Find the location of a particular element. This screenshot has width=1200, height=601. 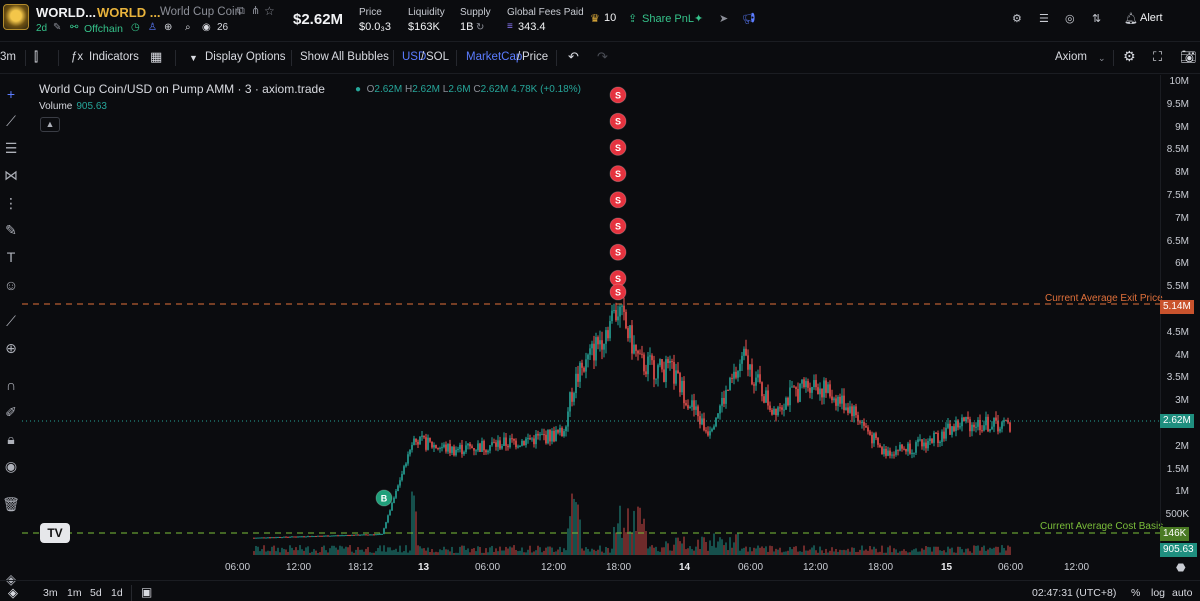

undo-icon: ↶ is located at coordinates (573, 56).